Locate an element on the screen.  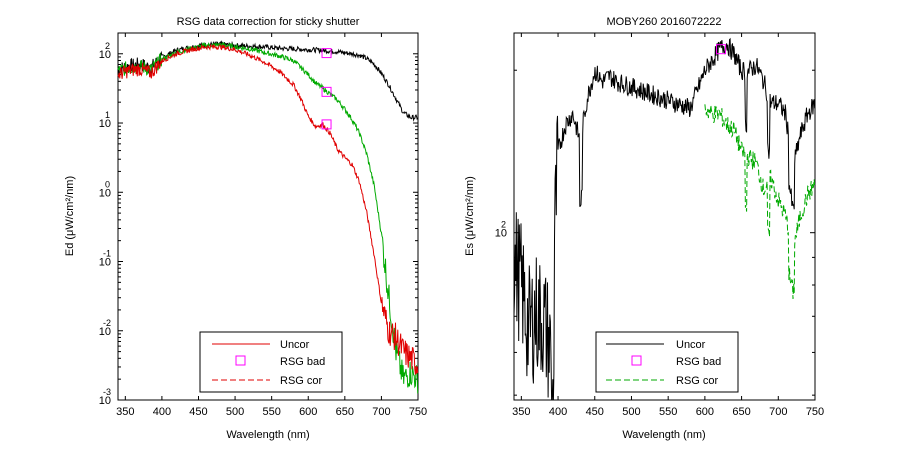
right-rsg-bad-markers is located at coordinates (721, 49).